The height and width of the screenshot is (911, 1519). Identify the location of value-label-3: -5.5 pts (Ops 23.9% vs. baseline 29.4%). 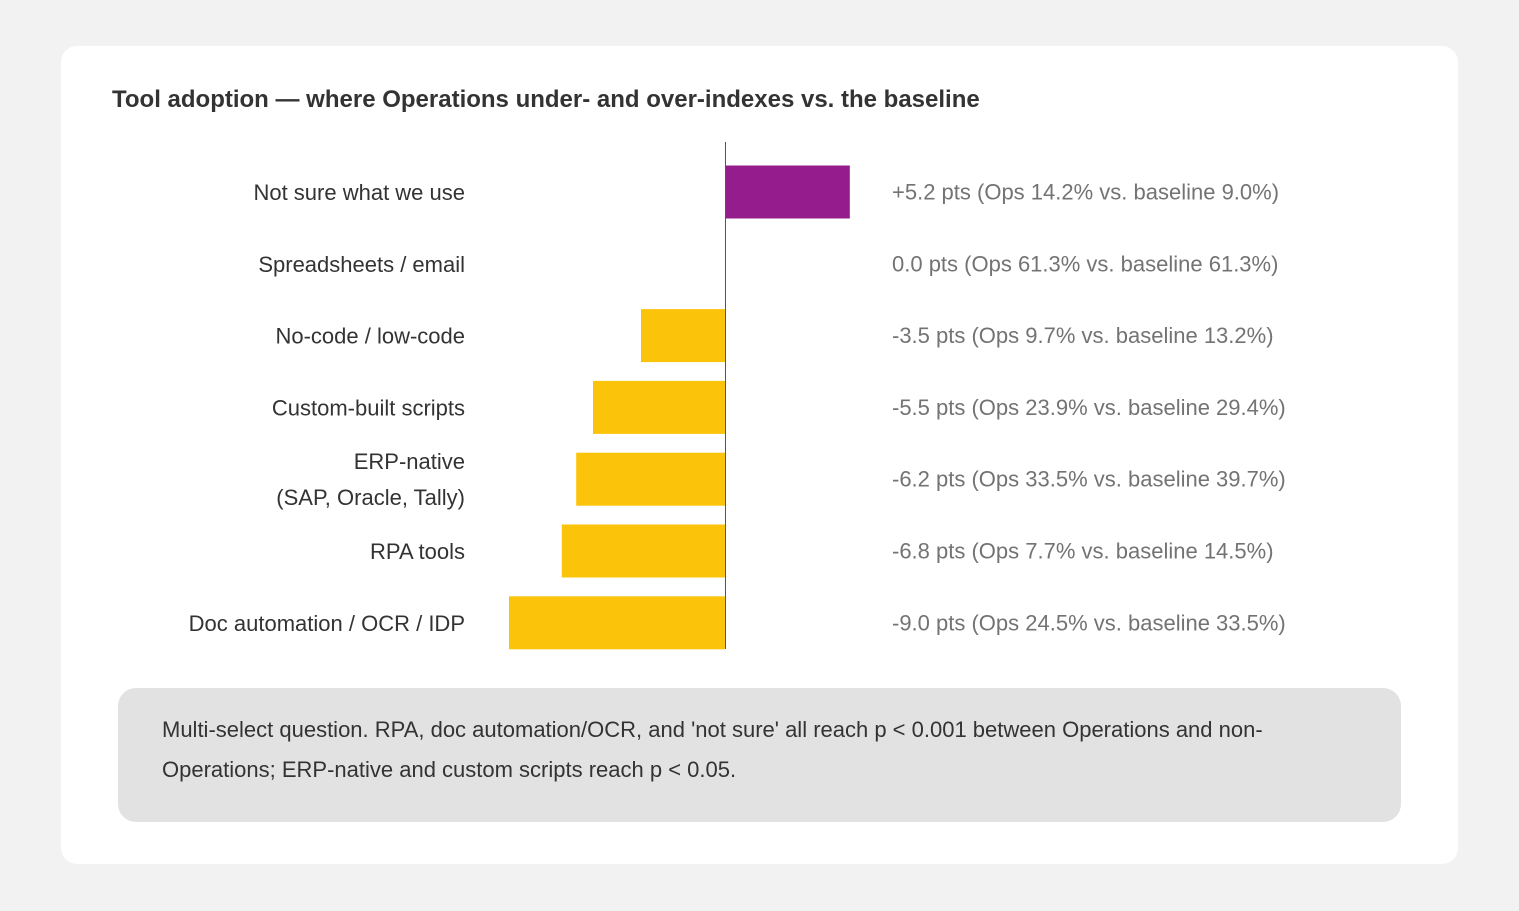
(1089, 407).